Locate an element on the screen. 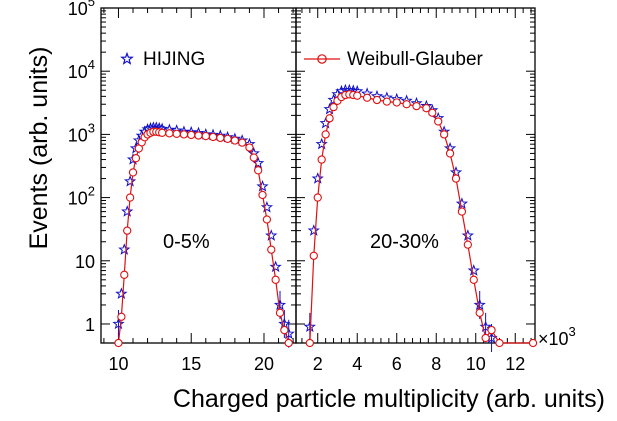  y-tick-label-base: 1 is located at coordinates (90, 325).